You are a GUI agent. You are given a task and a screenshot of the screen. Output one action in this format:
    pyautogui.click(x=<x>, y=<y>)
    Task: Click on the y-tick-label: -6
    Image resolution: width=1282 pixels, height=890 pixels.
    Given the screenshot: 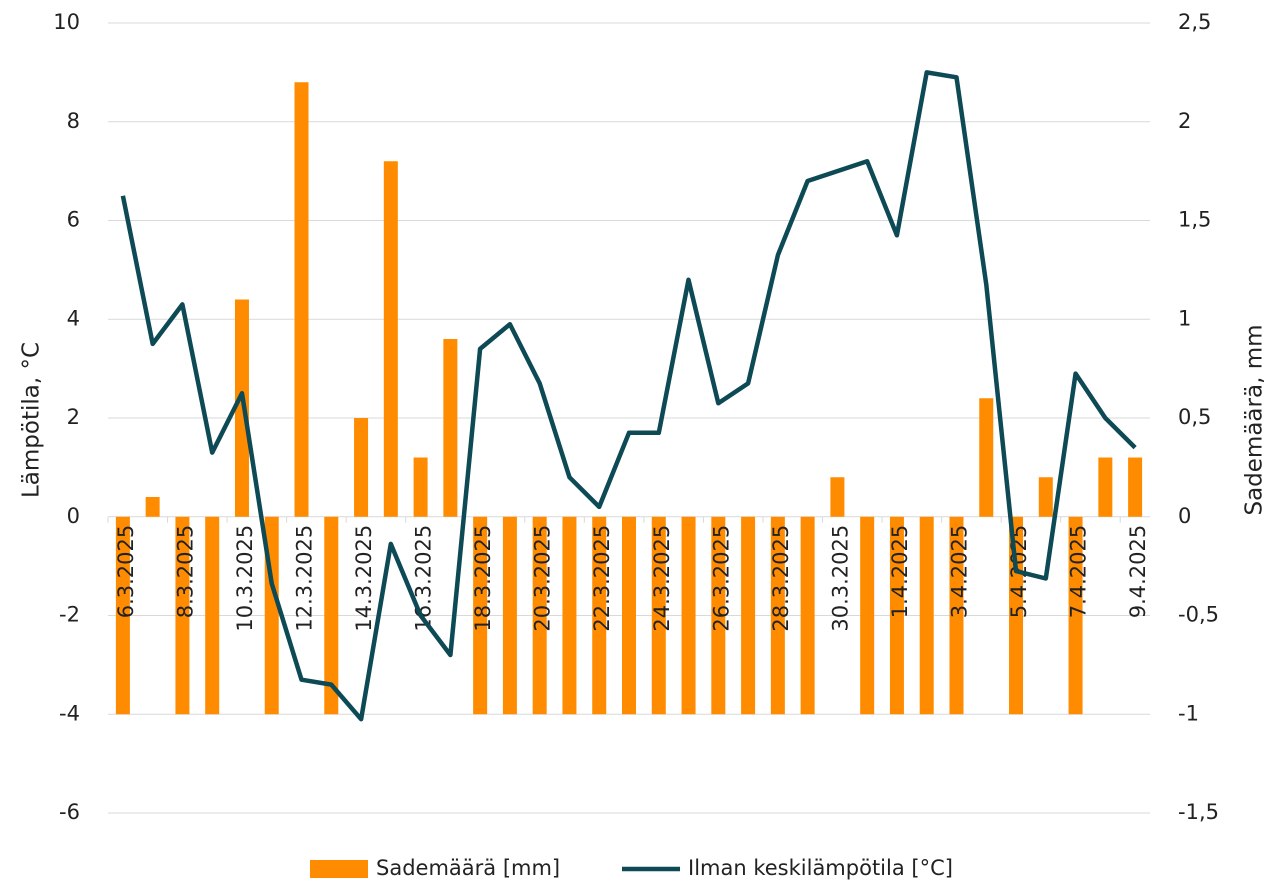 What is the action you would take?
    pyautogui.click(x=69, y=812)
    